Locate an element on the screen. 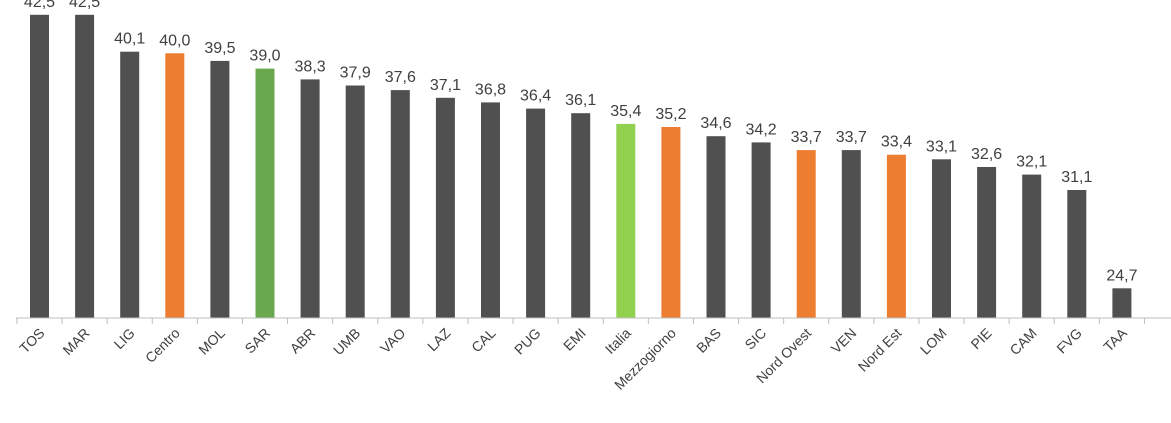  bar-mol is located at coordinates (220, 189).